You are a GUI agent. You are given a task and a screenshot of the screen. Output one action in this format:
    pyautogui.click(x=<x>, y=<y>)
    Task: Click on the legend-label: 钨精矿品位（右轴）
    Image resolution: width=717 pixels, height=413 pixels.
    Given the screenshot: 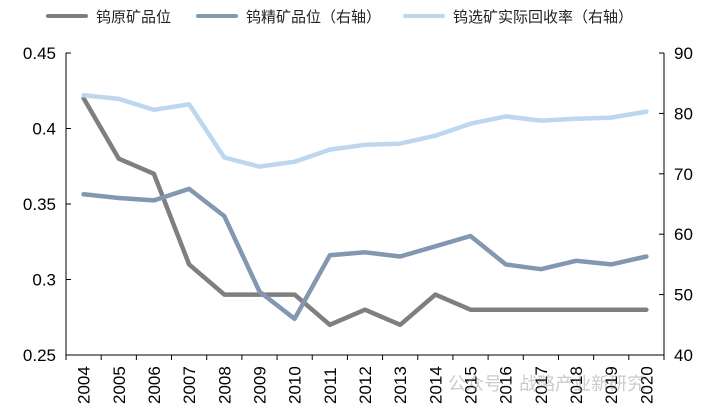 What is the action you would take?
    pyautogui.click(x=314, y=16)
    